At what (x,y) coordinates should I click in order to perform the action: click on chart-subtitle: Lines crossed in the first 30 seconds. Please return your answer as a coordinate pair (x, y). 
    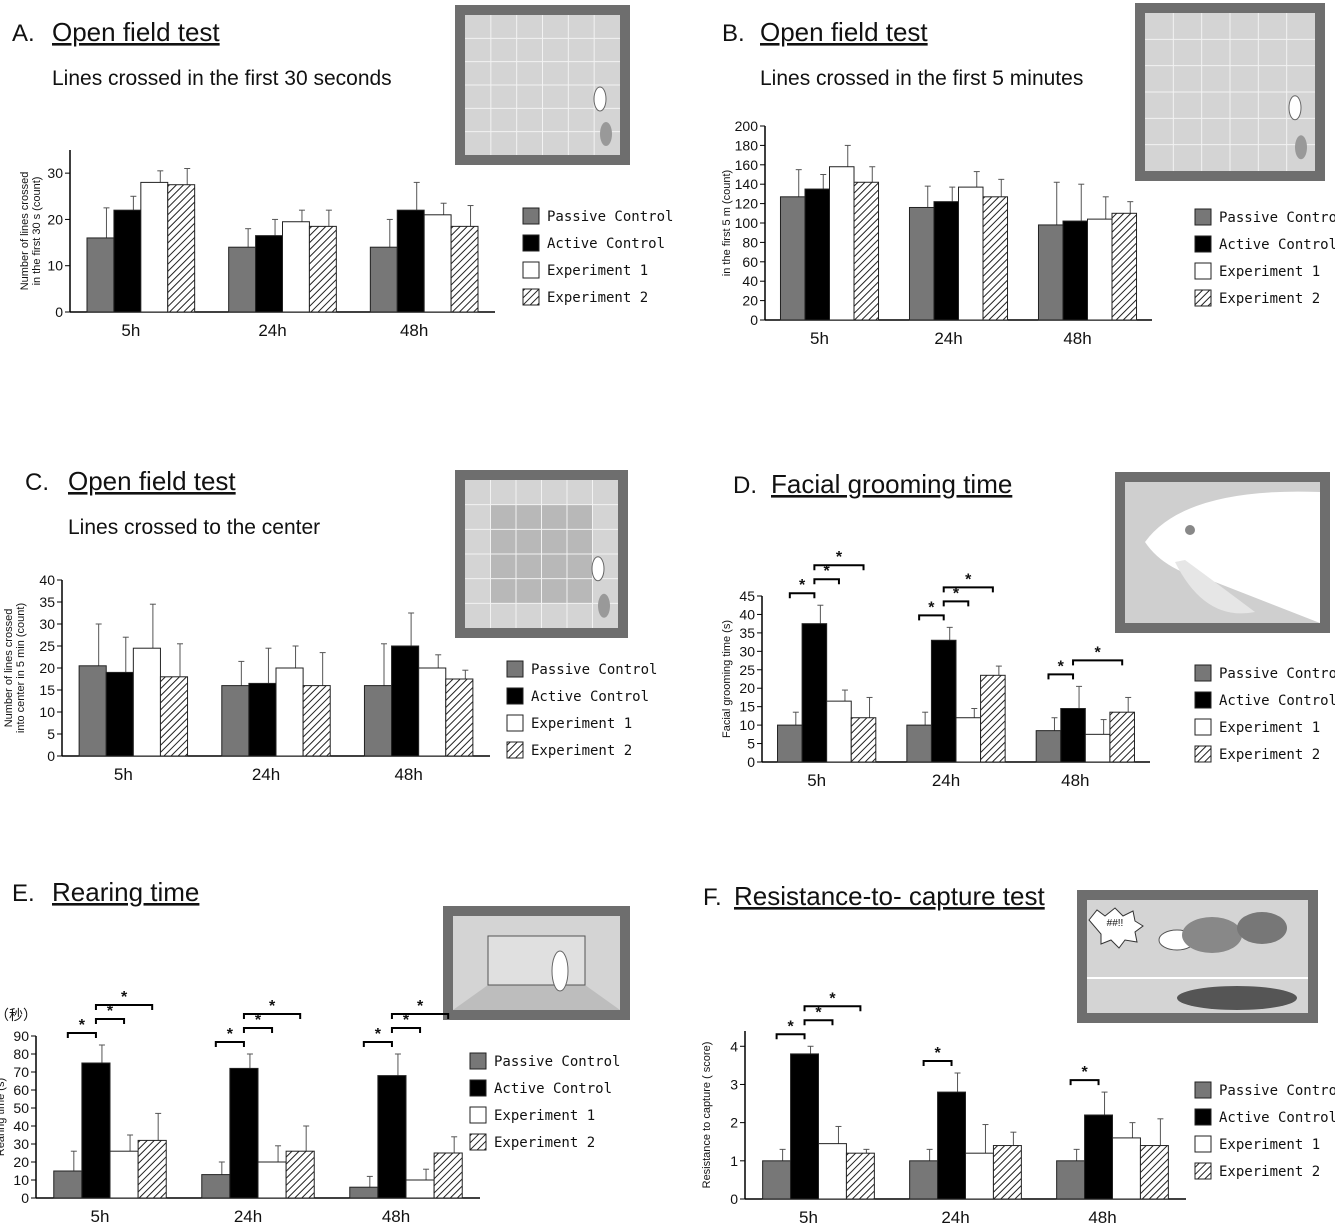
    Looking at the image, I should click on (222, 78).